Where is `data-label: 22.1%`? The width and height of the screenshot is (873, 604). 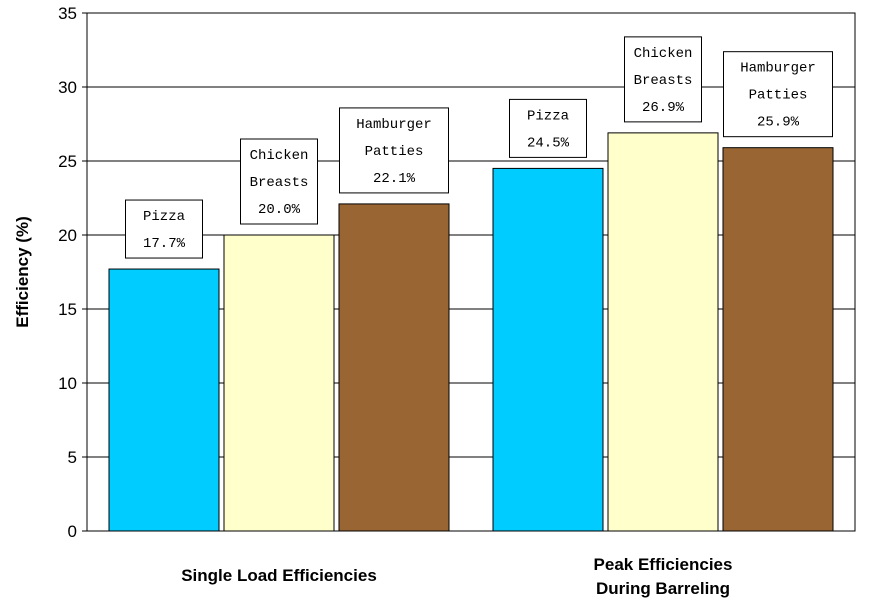 data-label: 22.1% is located at coordinates (394, 179).